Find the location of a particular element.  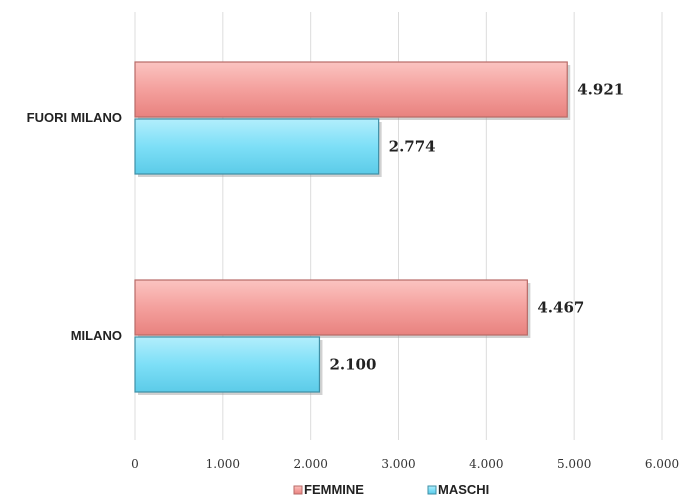

x-tick-label-6: 6.000 is located at coordinates (662, 464).